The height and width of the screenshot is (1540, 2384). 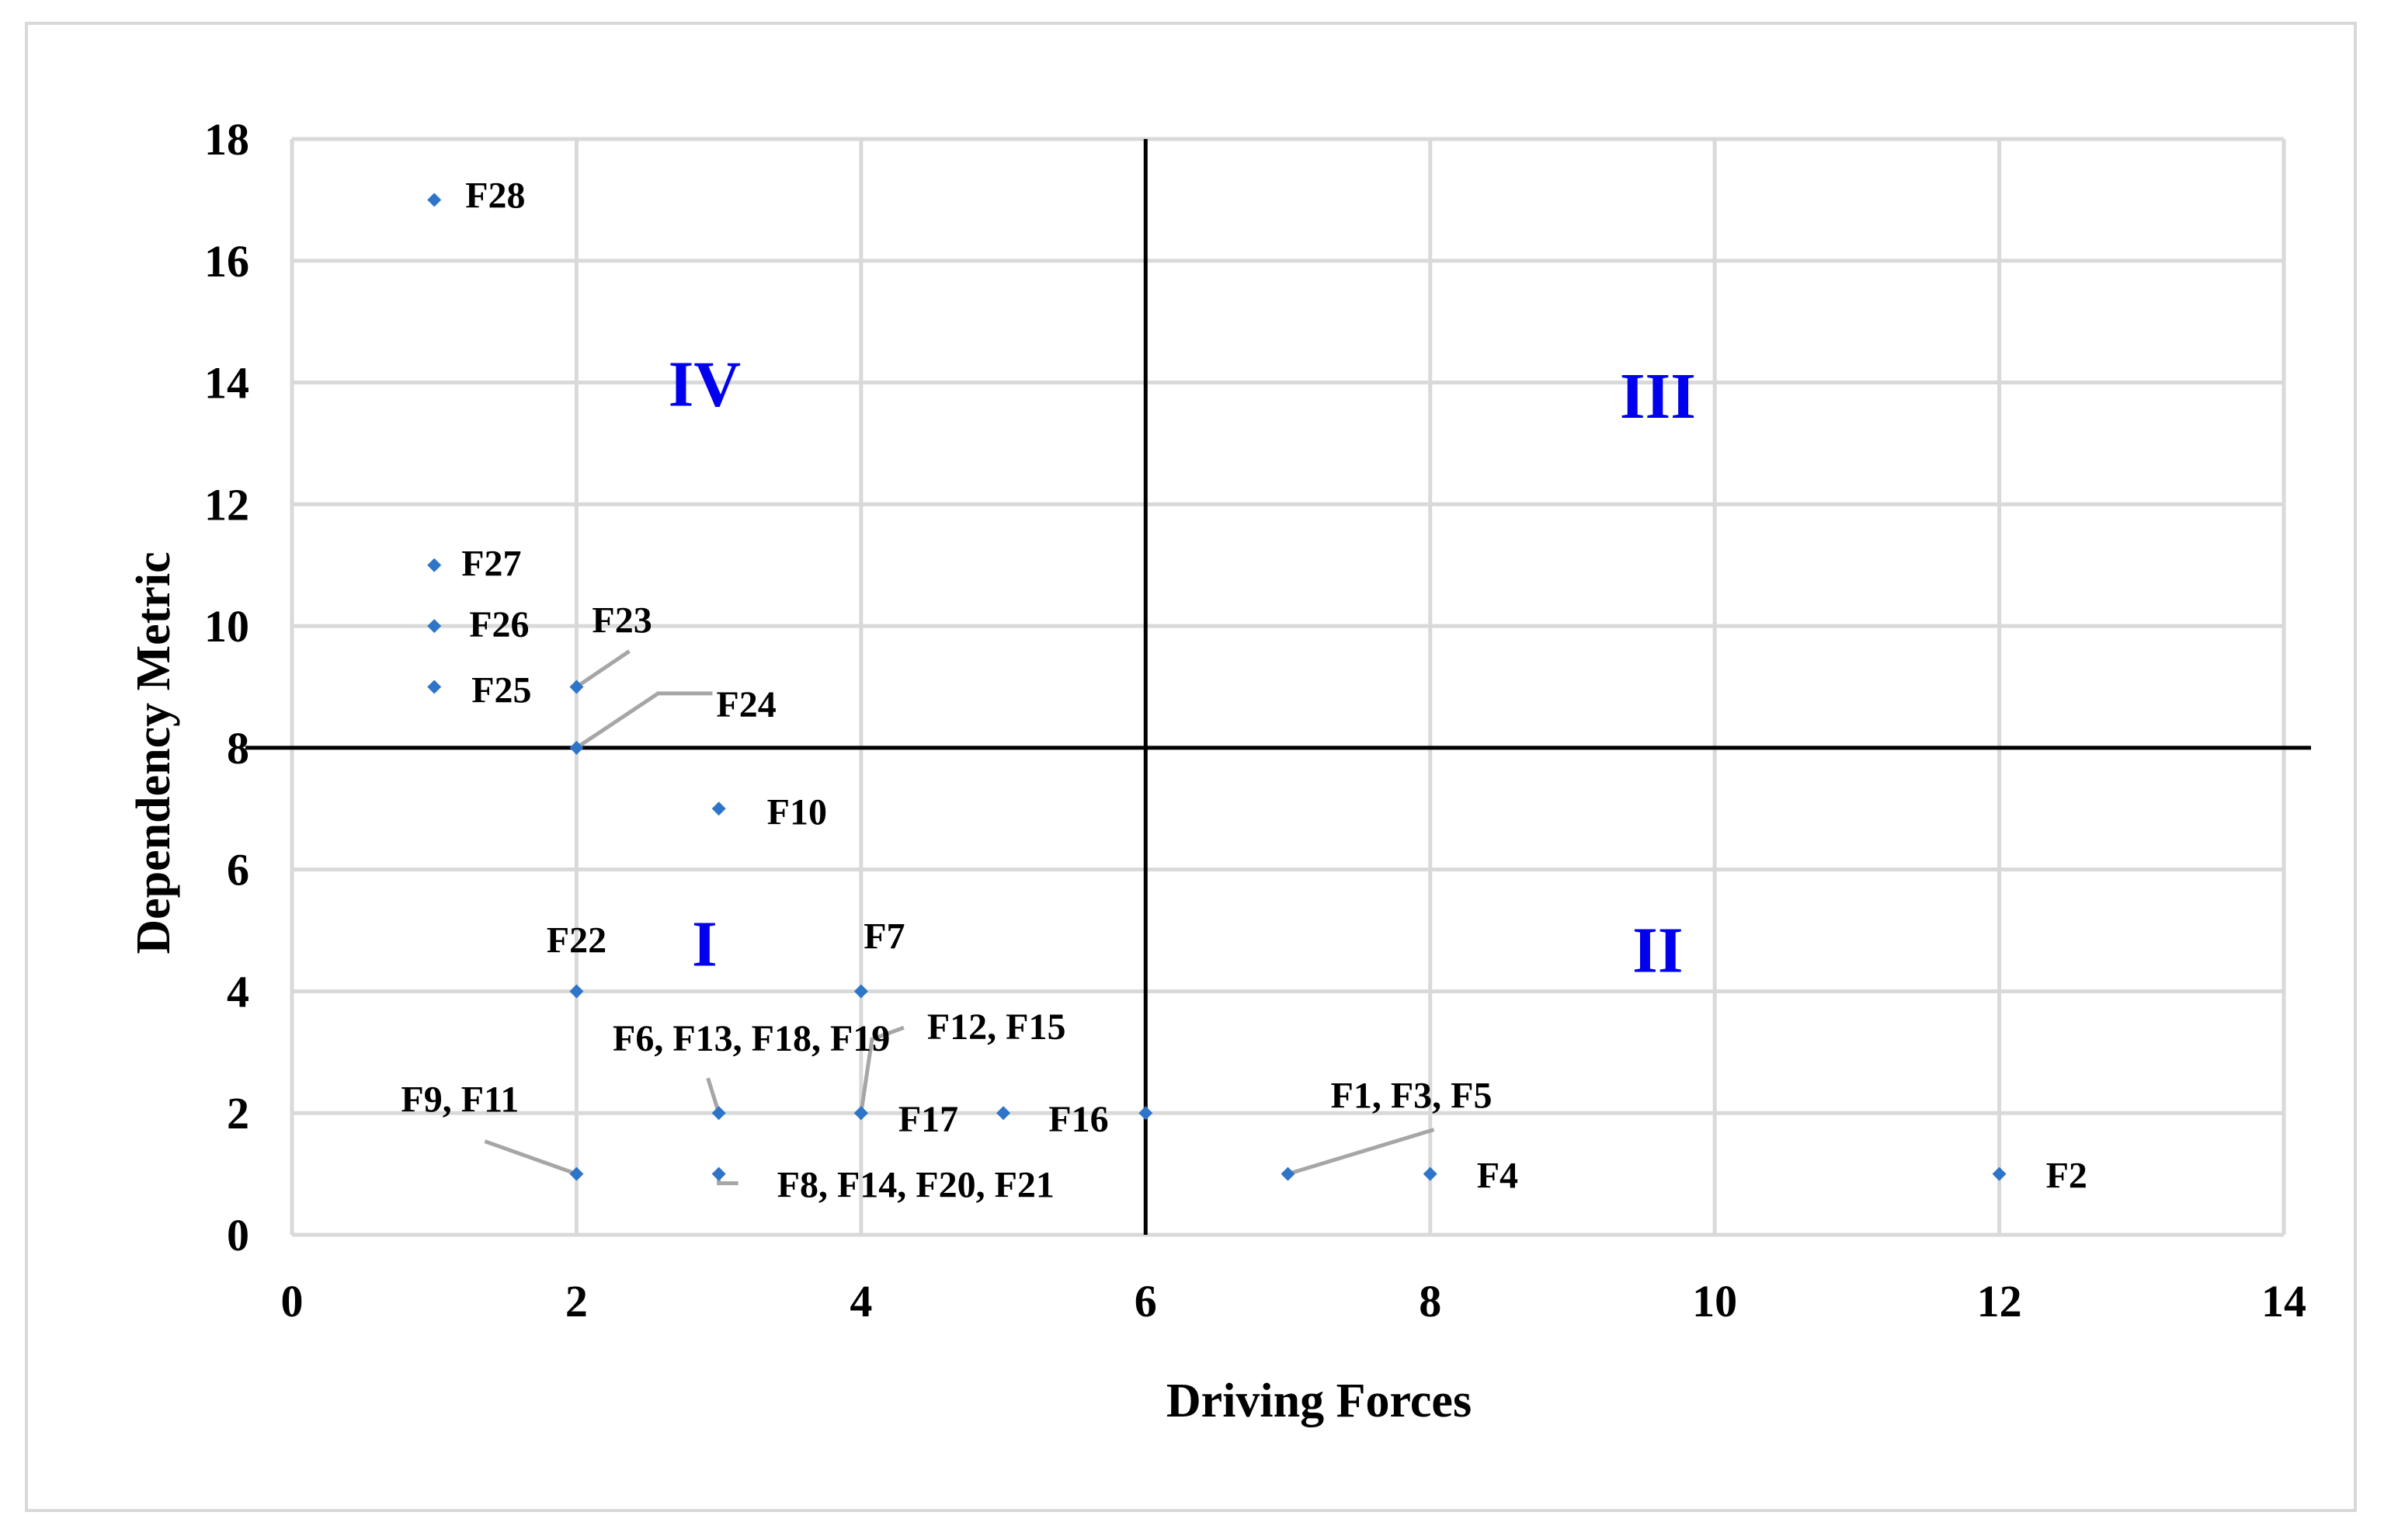 What do you see at coordinates (928, 1119) in the screenshot?
I see `point-label: F17` at bounding box center [928, 1119].